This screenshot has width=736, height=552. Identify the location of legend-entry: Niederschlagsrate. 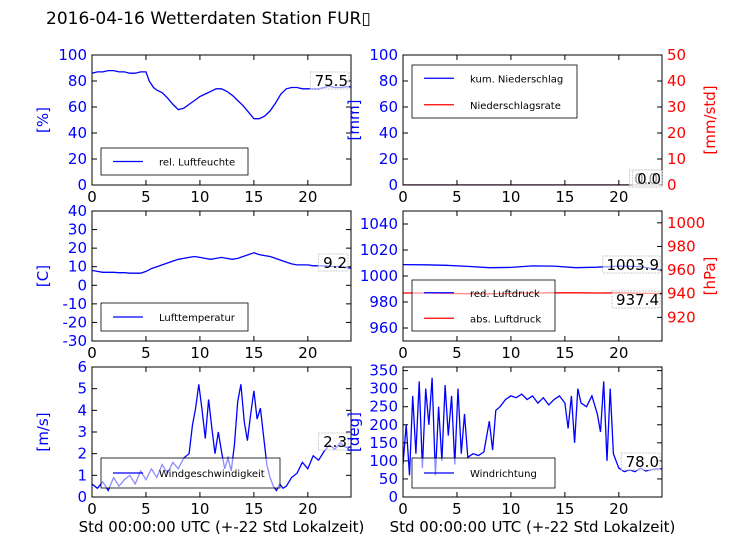
(515, 106).